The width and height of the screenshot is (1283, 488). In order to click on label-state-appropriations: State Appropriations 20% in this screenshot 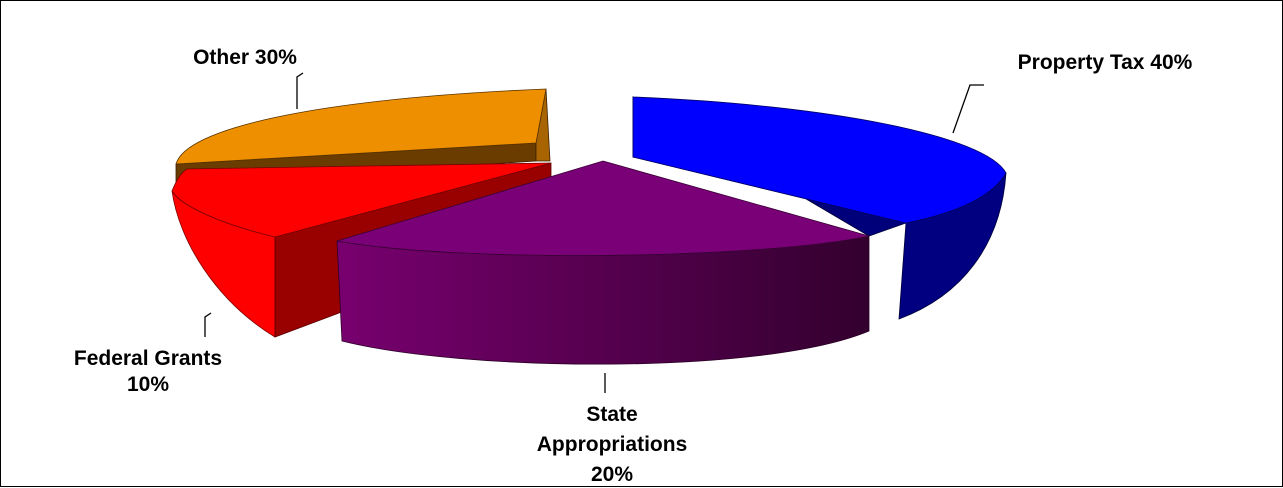, I will do `click(612, 429)`.